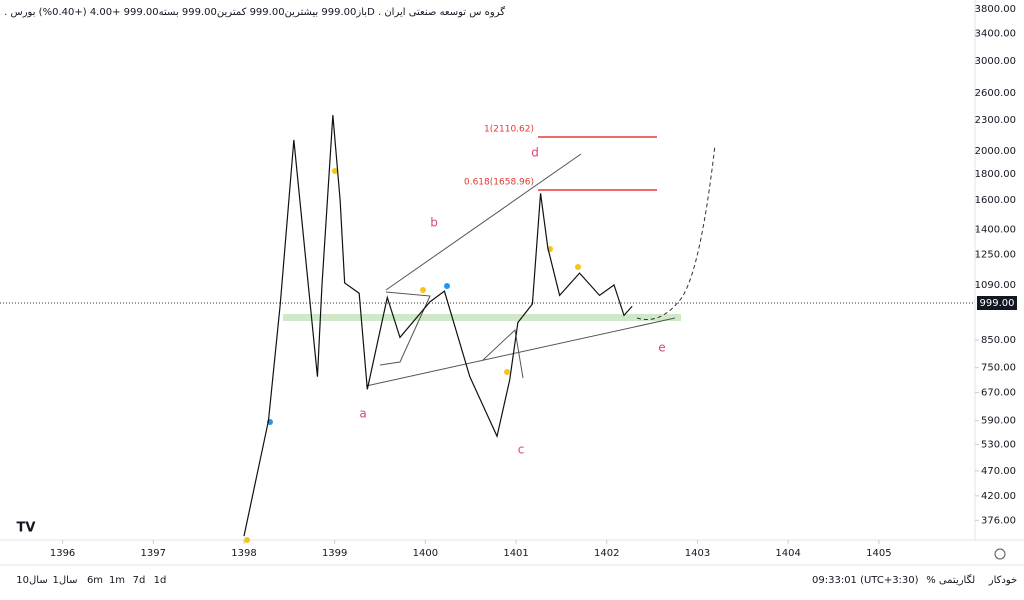  Describe the element at coordinates (31, 580) in the screenshot. I see `range-button: 10سال` at that location.